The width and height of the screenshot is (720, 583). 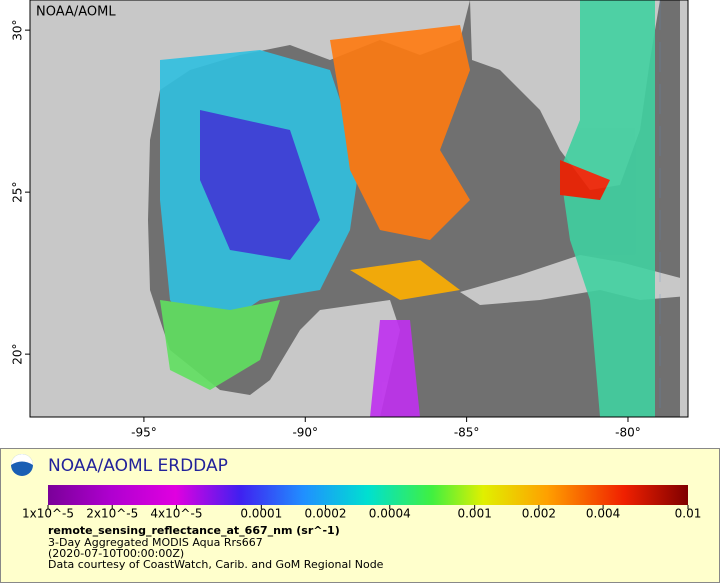 I want to click on colorbar-tick-label: 2x10^-5, so click(x=112, y=514).